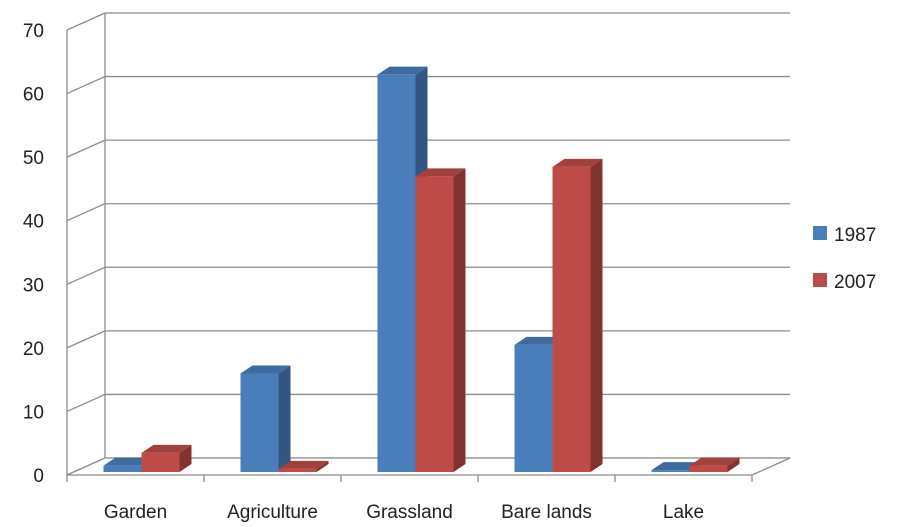 This screenshot has height=527, width=922. Describe the element at coordinates (38, 476) in the screenshot. I see `y-tick-label: 0` at that location.